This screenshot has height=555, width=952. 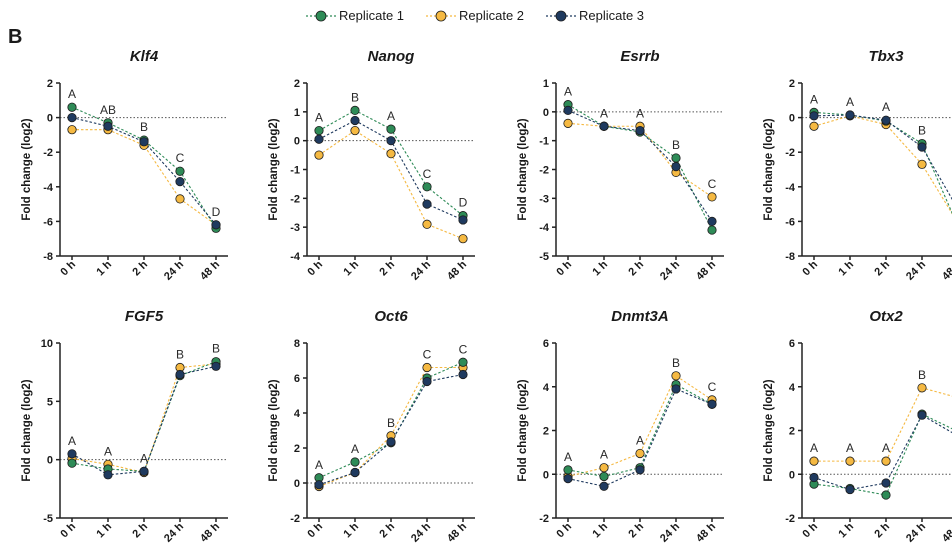 I want to click on y-axis-label-otx2: Fold change (log2), so click(x=769, y=430).